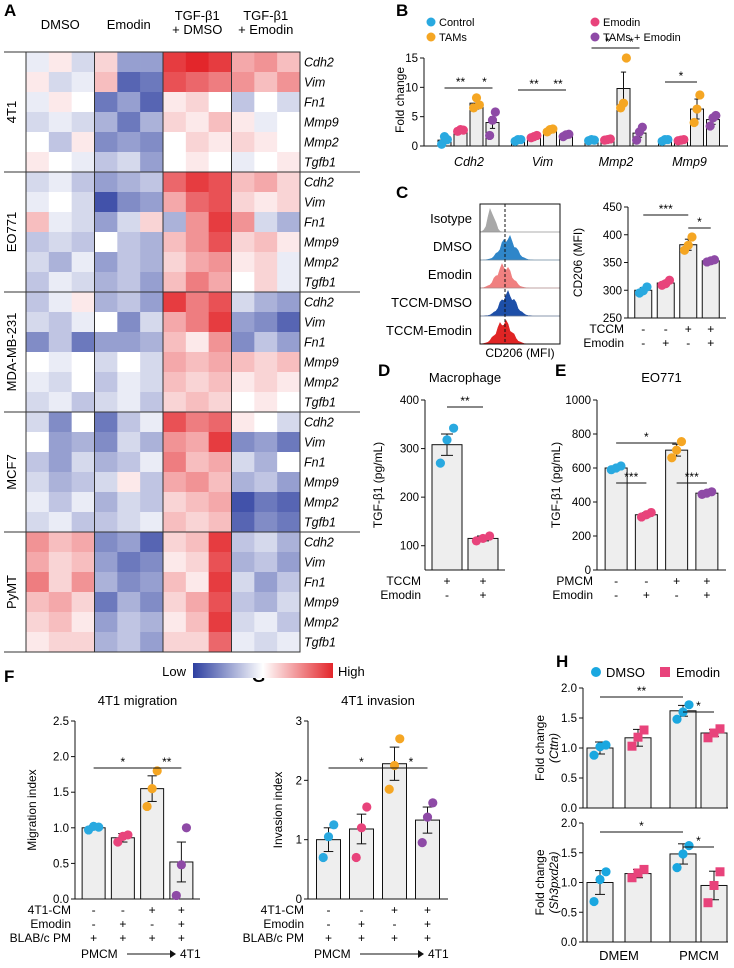 The width and height of the screenshot is (734, 968). What do you see at coordinates (122, 868) in the screenshot?
I see `panel-f-migration-chart-bar` at bounding box center [122, 868].